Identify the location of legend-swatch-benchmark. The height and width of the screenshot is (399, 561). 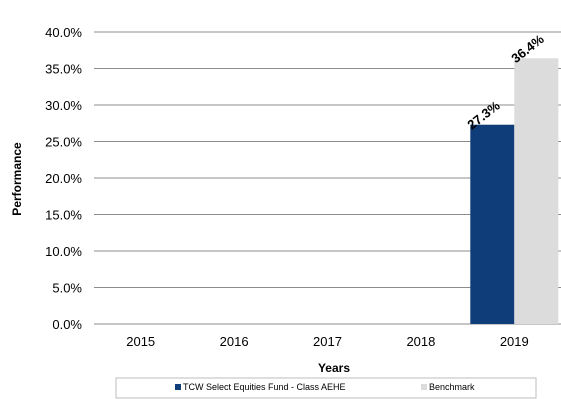
(424, 387).